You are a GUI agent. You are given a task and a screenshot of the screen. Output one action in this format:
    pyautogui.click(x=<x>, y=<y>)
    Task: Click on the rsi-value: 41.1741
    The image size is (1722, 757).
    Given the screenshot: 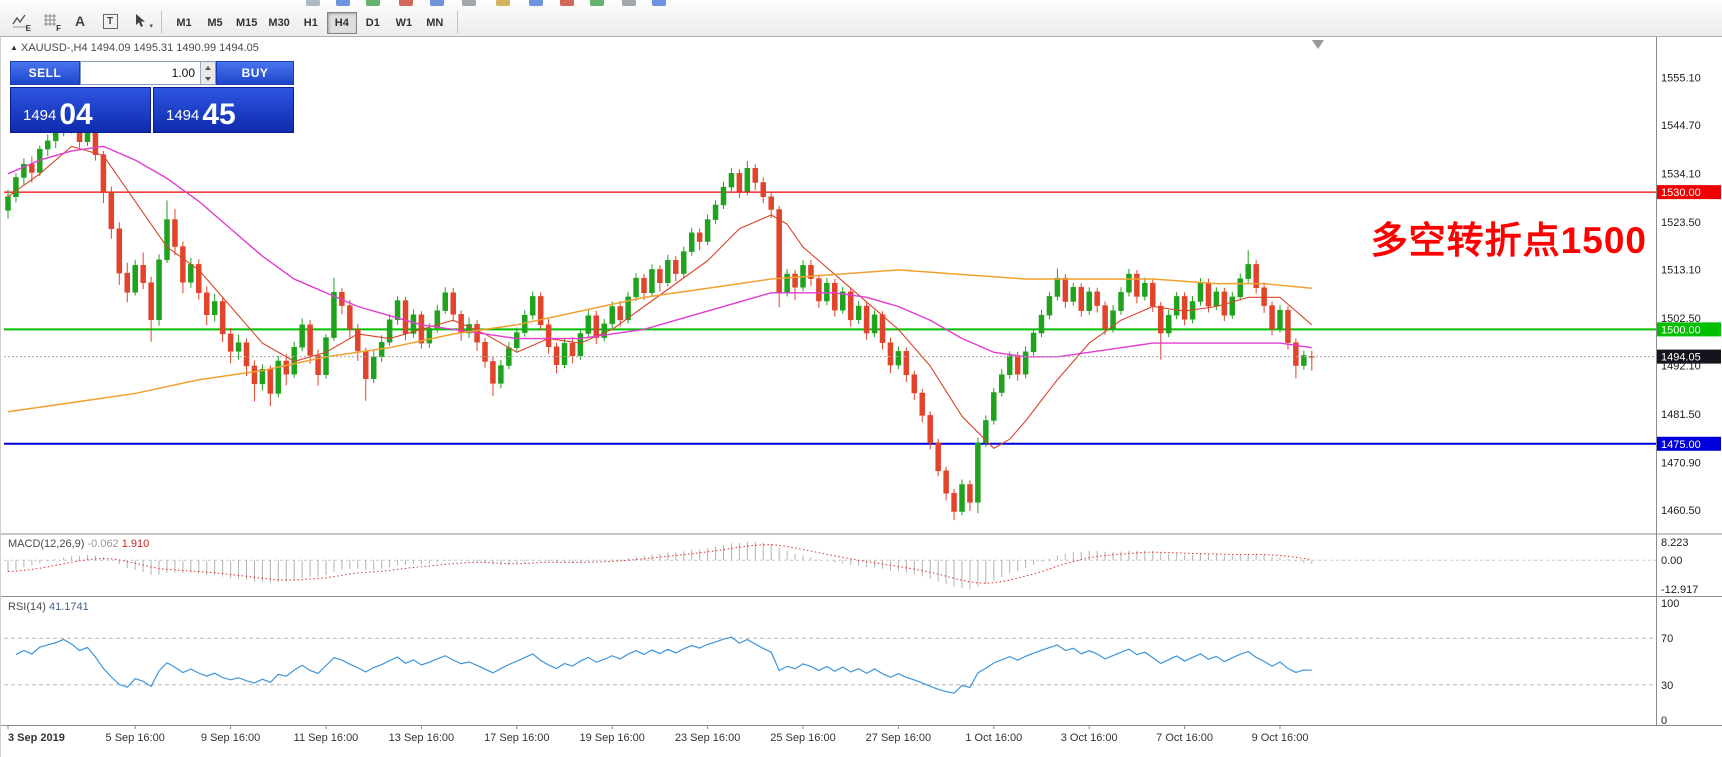 What is the action you would take?
    pyautogui.click(x=68, y=607)
    